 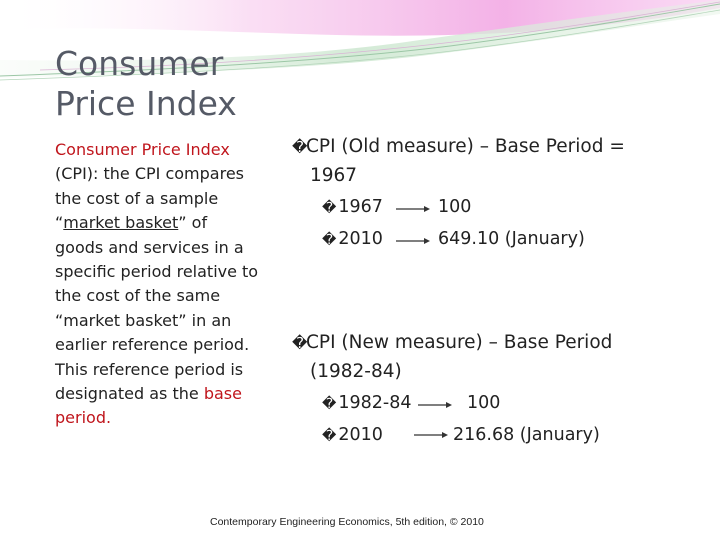 What do you see at coordinates (526, 435) in the screenshot?
I see `new-row-value: 216.68 (January)` at bounding box center [526, 435].